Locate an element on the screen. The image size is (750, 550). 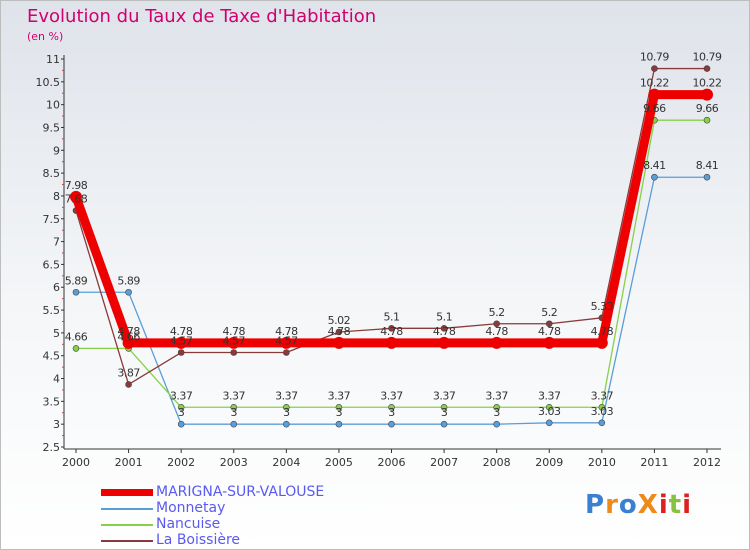
data-label: 8.41 is located at coordinates (707, 165).